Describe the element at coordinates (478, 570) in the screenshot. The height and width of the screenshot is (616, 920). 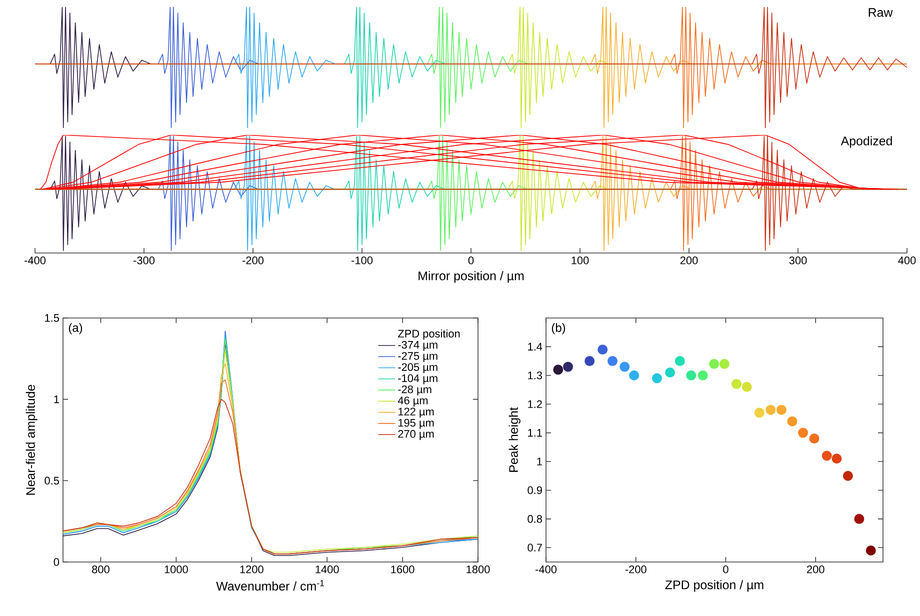
I see `x-tick-label: 1800` at that location.